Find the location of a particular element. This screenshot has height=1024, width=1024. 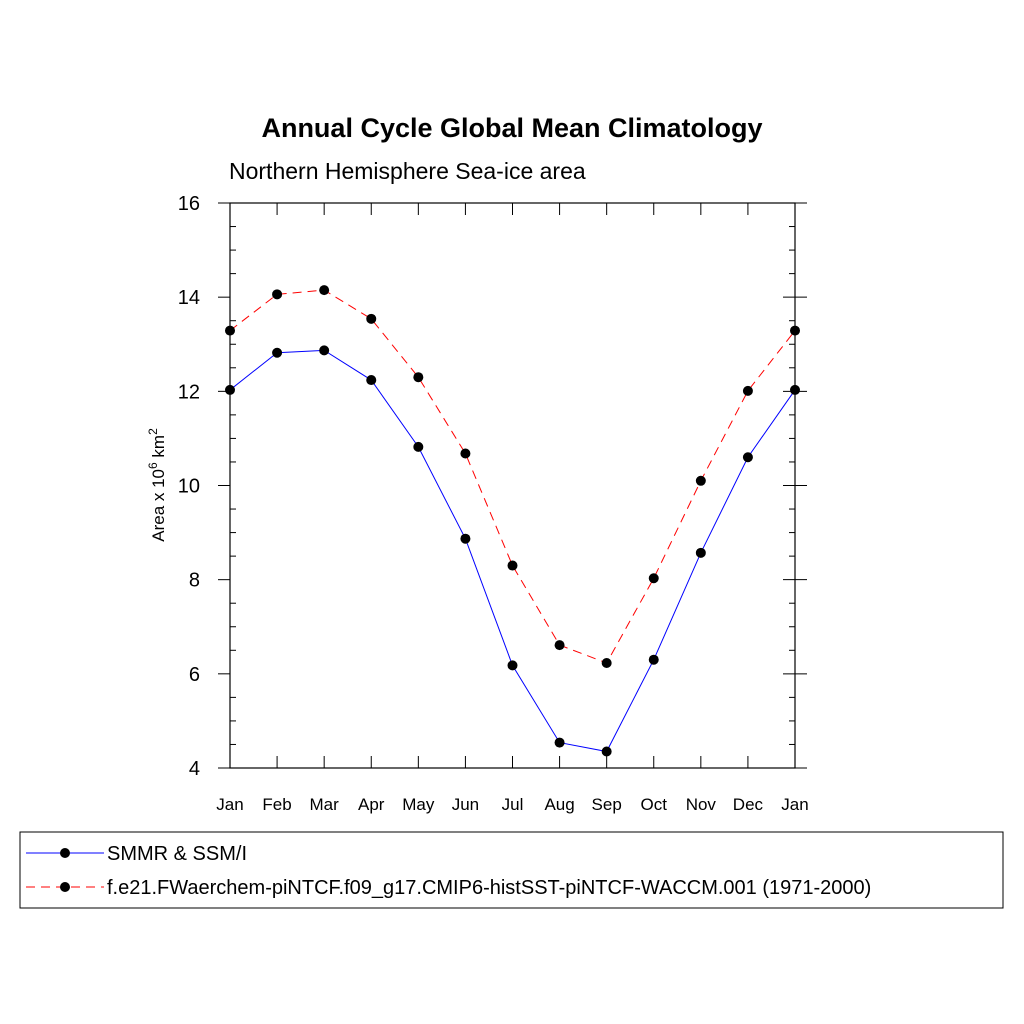

y-tick-label: 8 is located at coordinates (194, 581).